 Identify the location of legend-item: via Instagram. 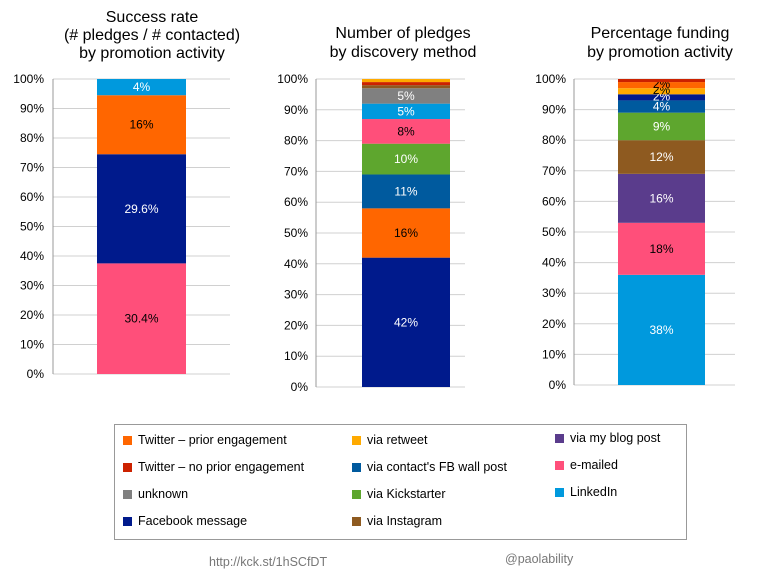
(397, 521).